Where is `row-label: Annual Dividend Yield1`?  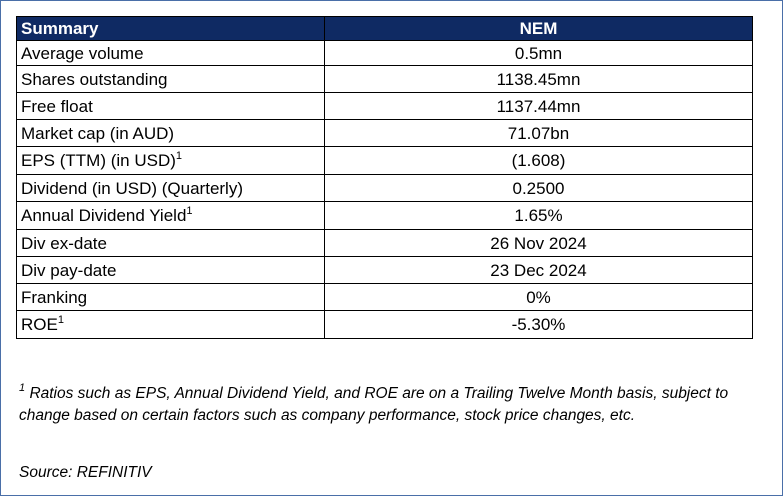 row-label: Annual Dividend Yield1 is located at coordinates (170, 215).